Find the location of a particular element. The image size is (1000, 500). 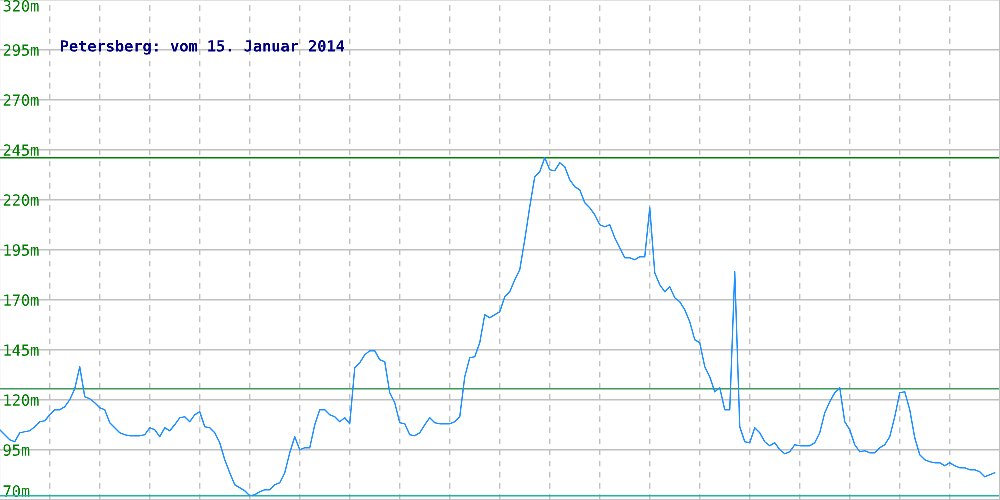

text: Petersberg: vom 15. Januar 2014 is located at coordinates (202, 47).